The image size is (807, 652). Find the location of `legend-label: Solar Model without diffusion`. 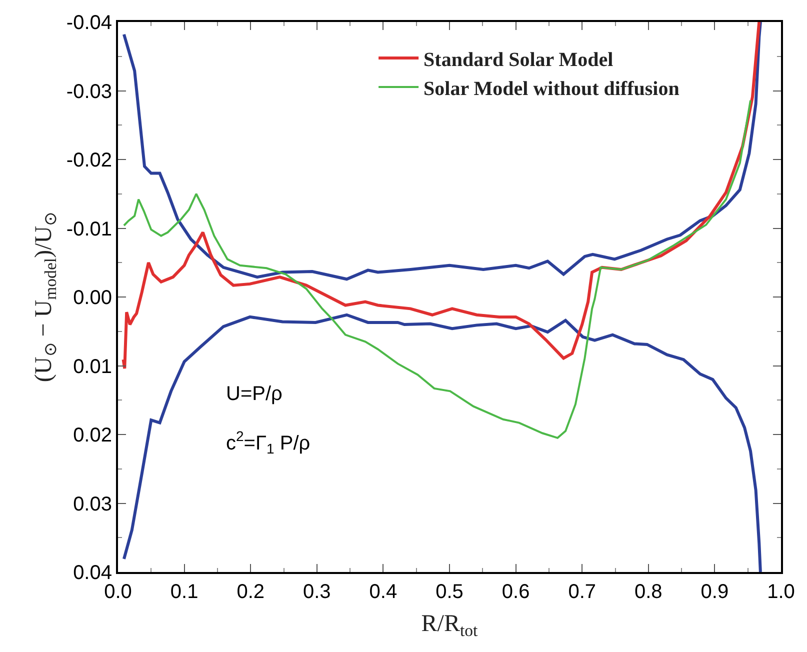

legend-label: Solar Model without diffusion is located at coordinates (552, 89).